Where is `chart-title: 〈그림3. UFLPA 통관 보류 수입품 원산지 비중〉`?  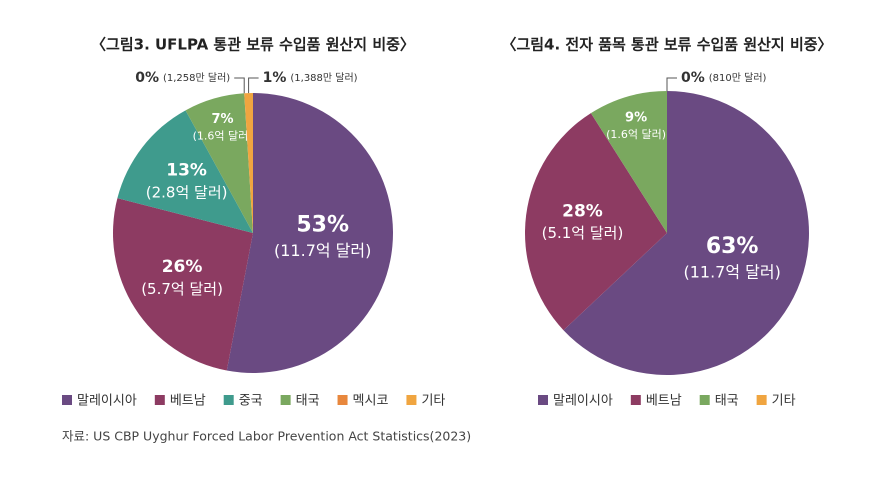
chart-title: 〈그림3. UFLPA 통관 보류 수입품 원산지 비중〉 is located at coordinates (253, 45).